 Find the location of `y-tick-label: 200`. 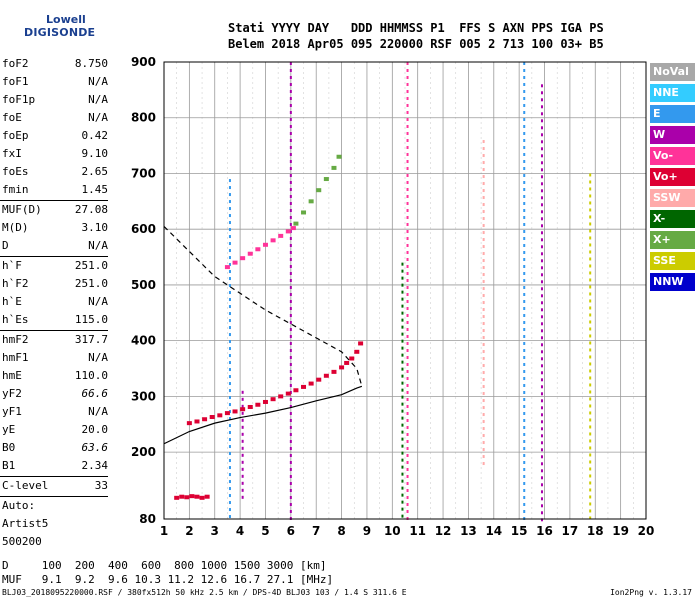

y-tick-label: 200 is located at coordinates (143, 452).